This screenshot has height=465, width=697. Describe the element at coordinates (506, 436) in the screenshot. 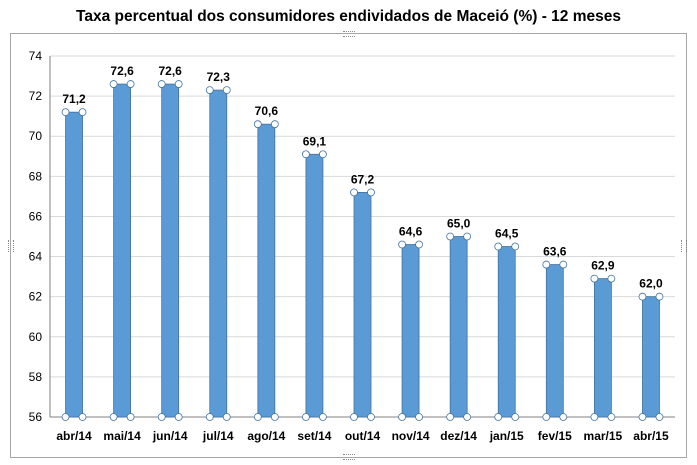

I see `x-tick-label: jan/15` at that location.